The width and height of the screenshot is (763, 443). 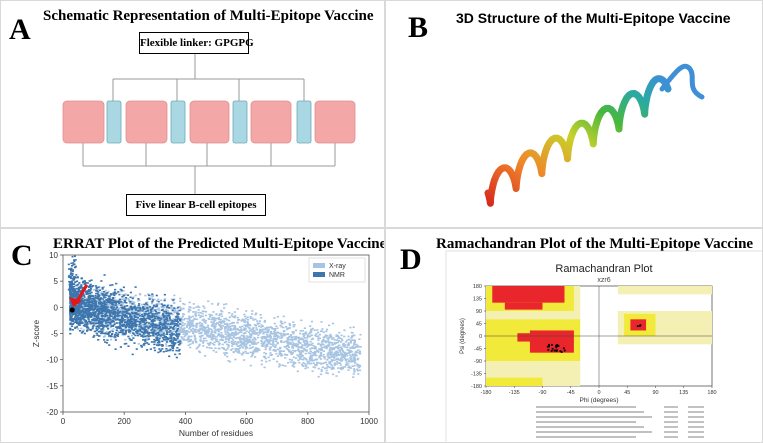 What do you see at coordinates (571, 393) in the screenshot?
I see `x-tick-label: -45` at bounding box center [571, 393].